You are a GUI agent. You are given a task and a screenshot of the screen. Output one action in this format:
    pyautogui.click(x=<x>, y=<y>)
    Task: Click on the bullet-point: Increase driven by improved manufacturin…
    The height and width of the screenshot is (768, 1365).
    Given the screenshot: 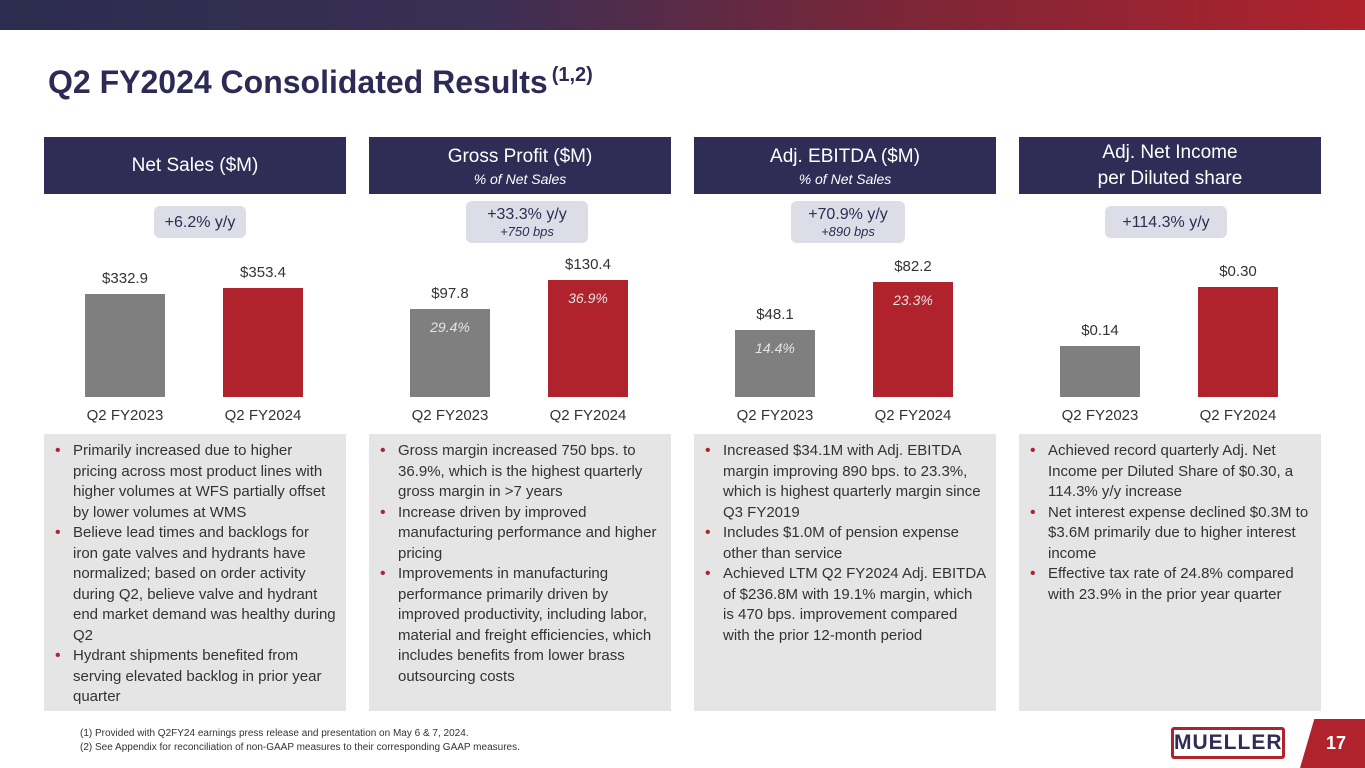 What is the action you would take?
    pyautogui.click(x=520, y=534)
    